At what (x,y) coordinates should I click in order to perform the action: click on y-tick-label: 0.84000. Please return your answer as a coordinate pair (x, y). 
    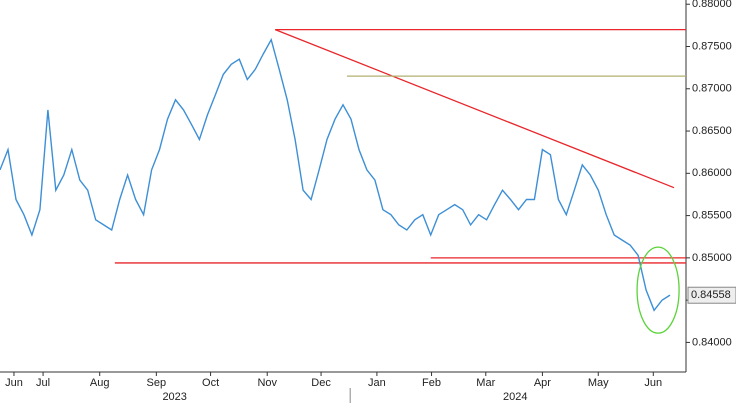
    Looking at the image, I should click on (712, 342).